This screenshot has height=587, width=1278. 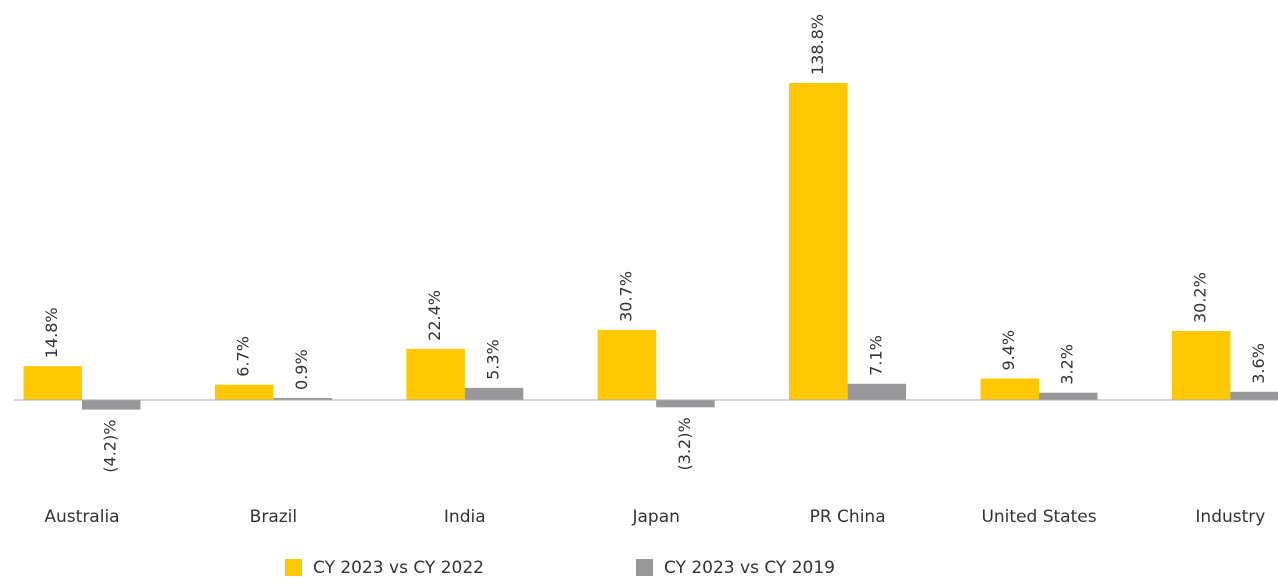 I want to click on x-tick-label: Australia, so click(x=81, y=517).